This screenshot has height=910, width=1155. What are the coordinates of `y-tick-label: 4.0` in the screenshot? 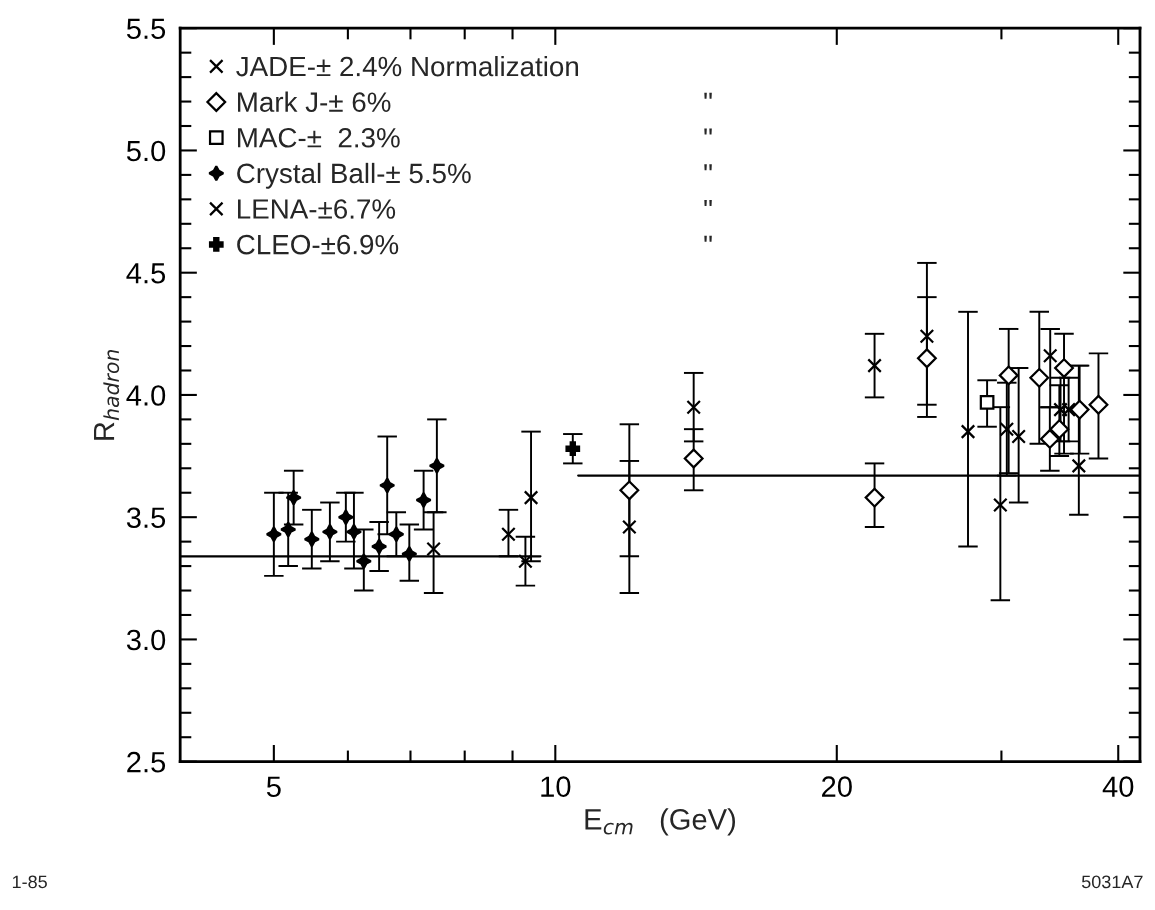 It's located at (146, 395).